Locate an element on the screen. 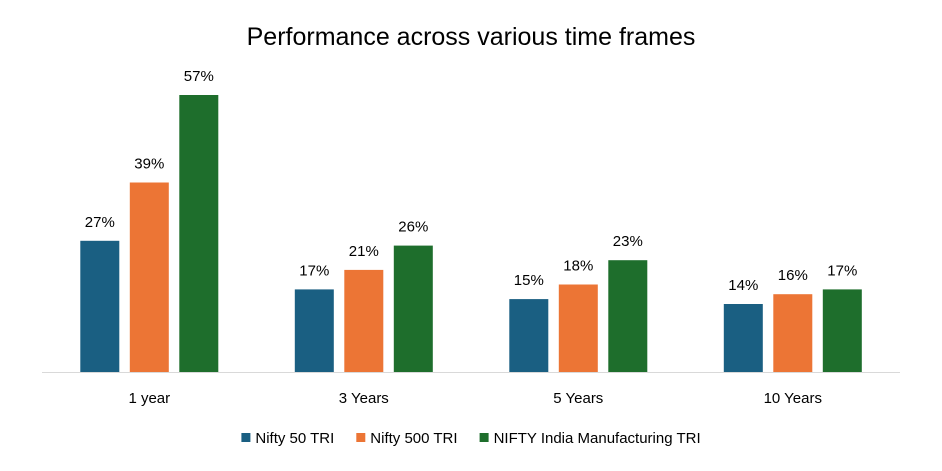  data-label: 26% is located at coordinates (413, 227).